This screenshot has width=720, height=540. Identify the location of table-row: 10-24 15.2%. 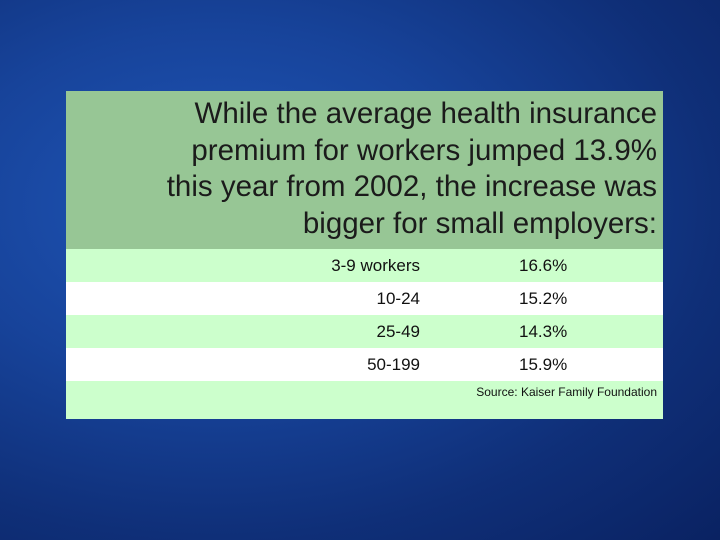
(364, 298).